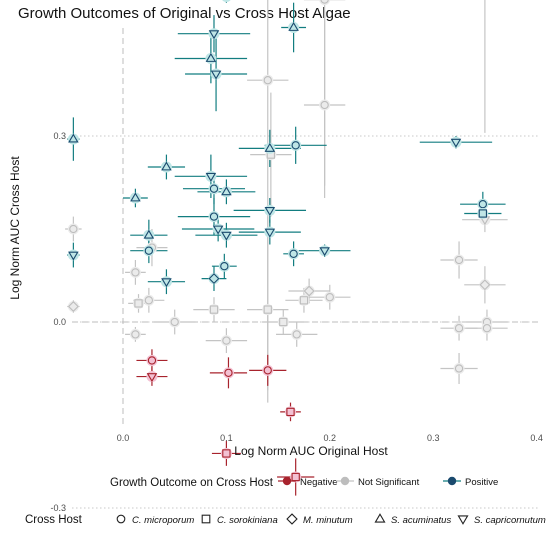 The image size is (550, 537). I want to click on legend-label: Positive, so click(481, 482).